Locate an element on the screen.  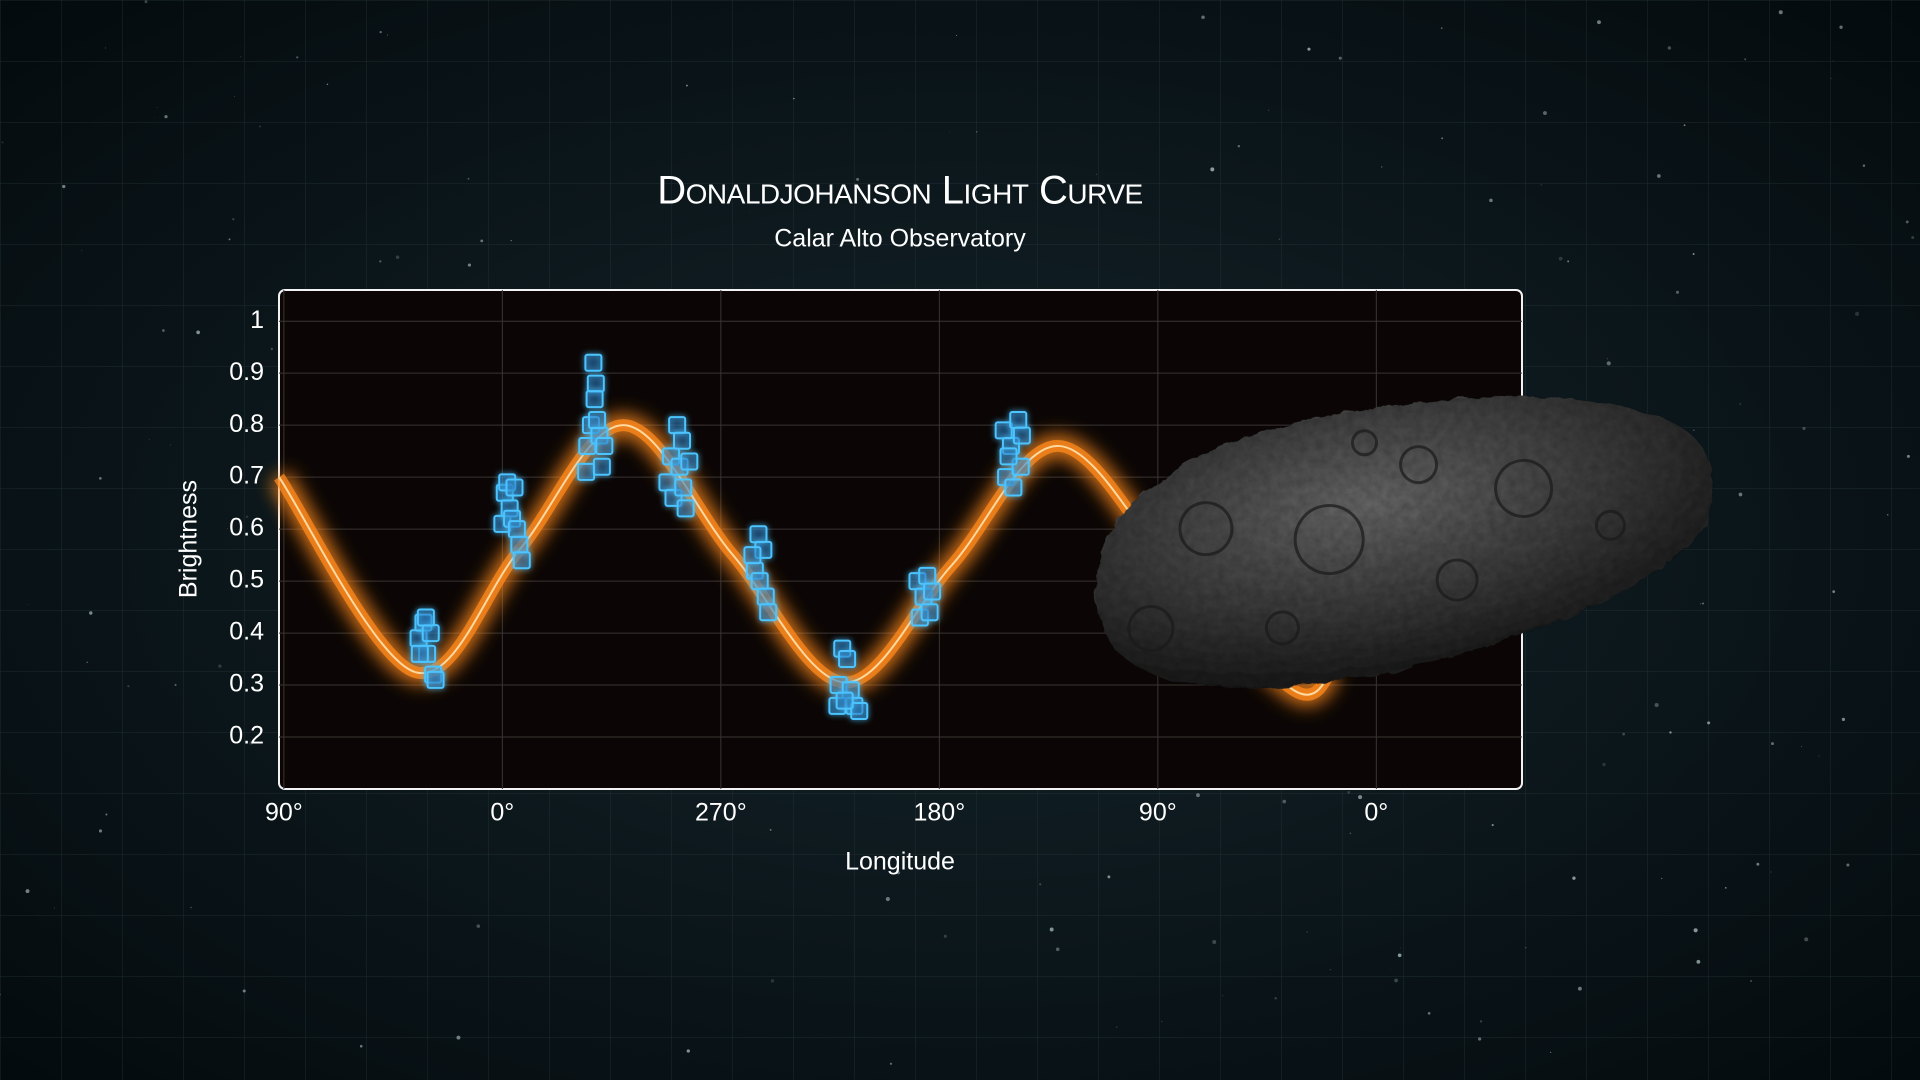
y-tick-label: 0.7 is located at coordinates (246, 476).